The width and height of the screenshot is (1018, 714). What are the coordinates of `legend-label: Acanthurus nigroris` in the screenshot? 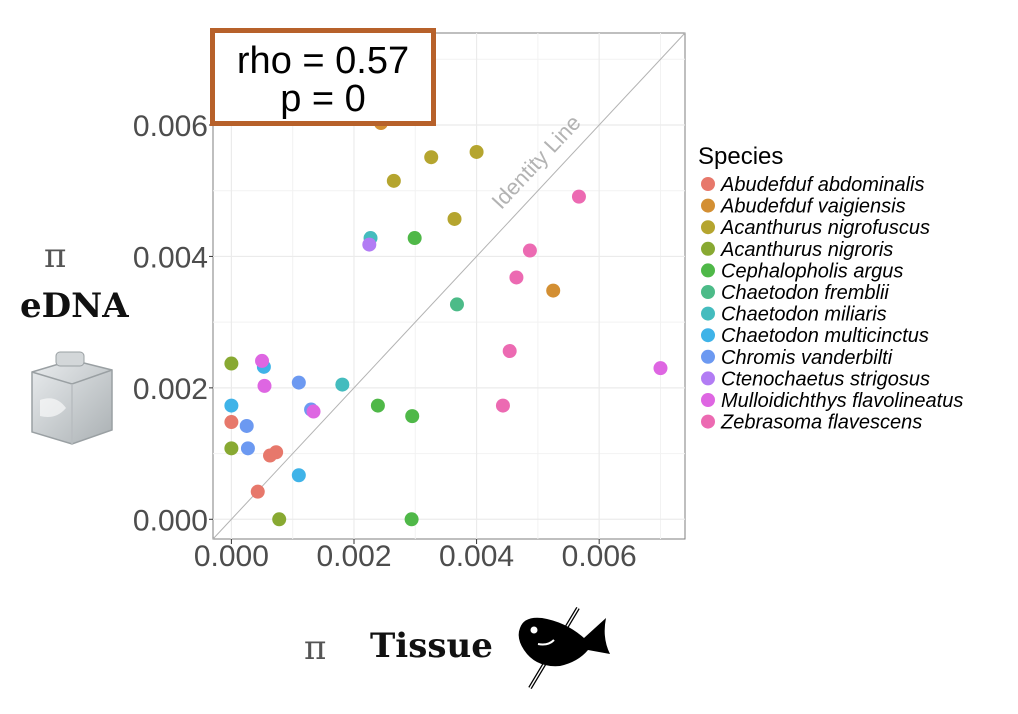 It's located at (806, 250).